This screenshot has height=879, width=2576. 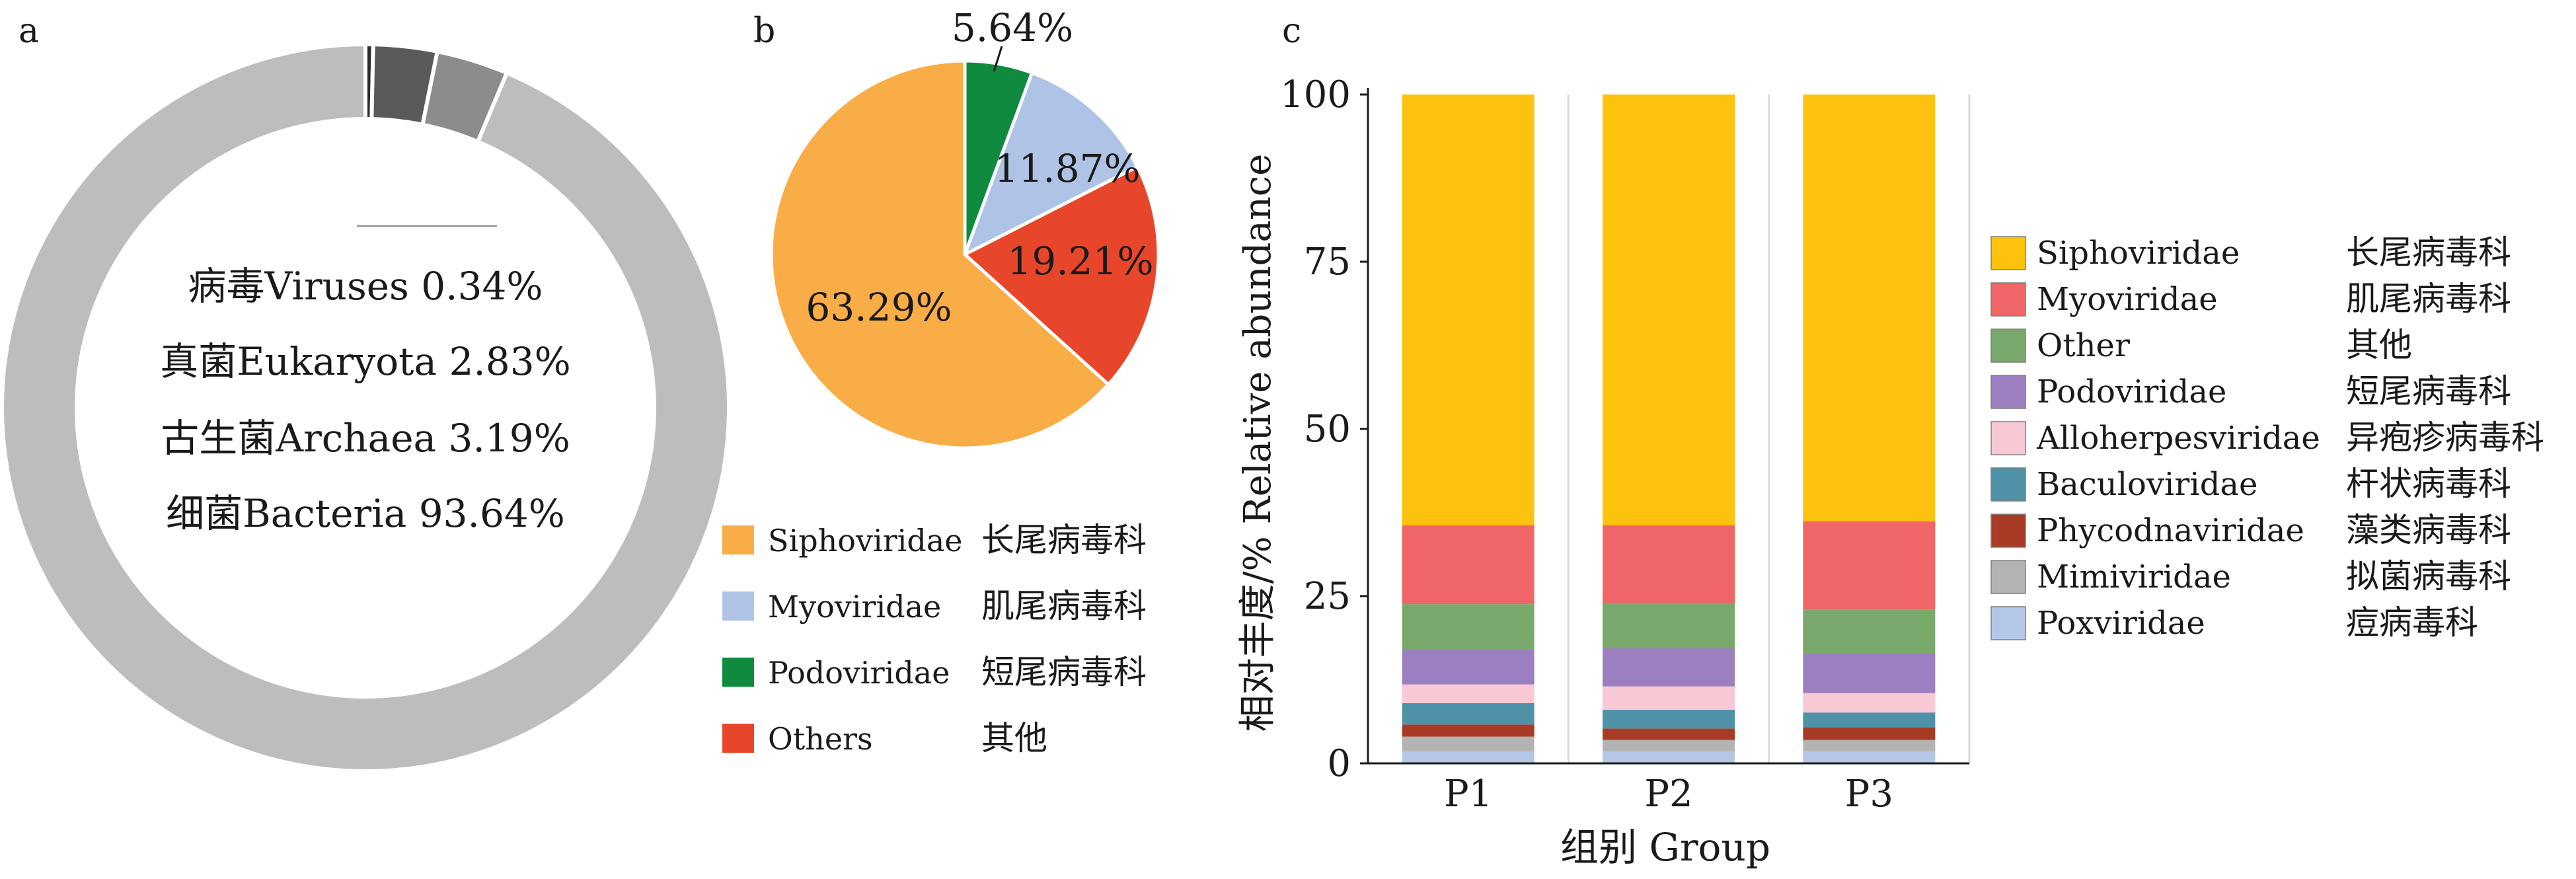 What do you see at coordinates (2429, 576) in the screenshot?
I see `legend-label-zh-mimiviridae: 拟菌病毒科` at bounding box center [2429, 576].